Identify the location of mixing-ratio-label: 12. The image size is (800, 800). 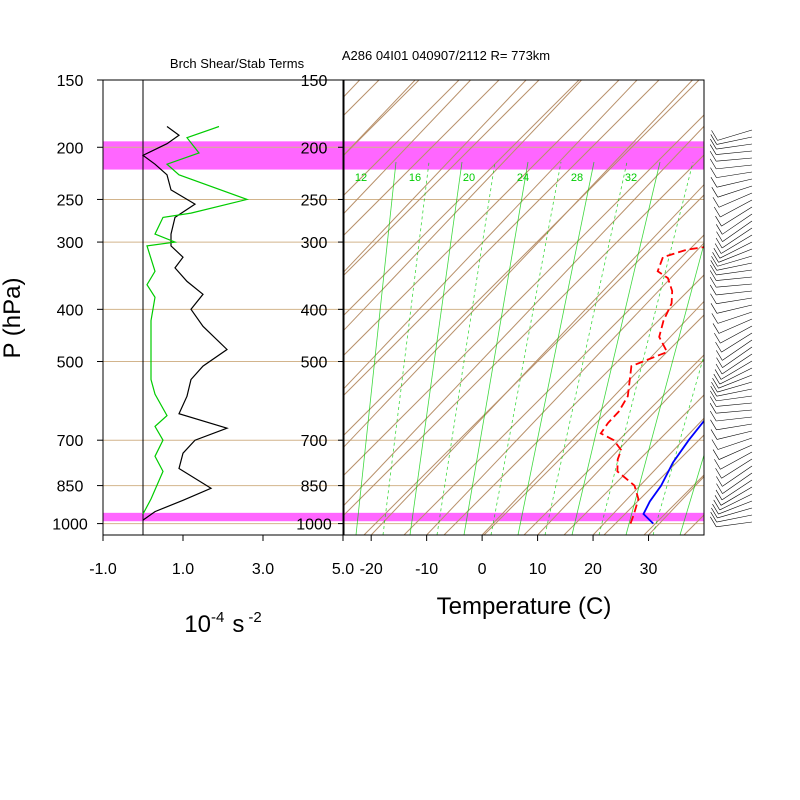
(361, 178).